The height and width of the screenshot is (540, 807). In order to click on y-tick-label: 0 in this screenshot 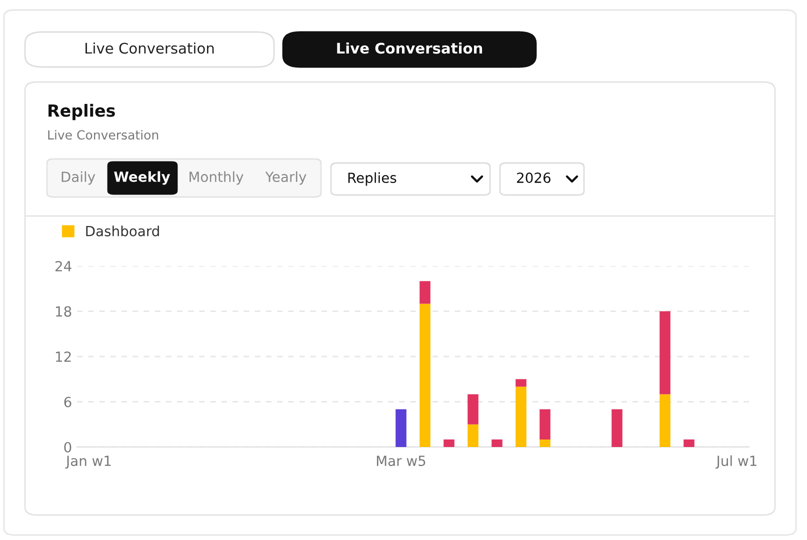, I will do `click(68, 447)`.